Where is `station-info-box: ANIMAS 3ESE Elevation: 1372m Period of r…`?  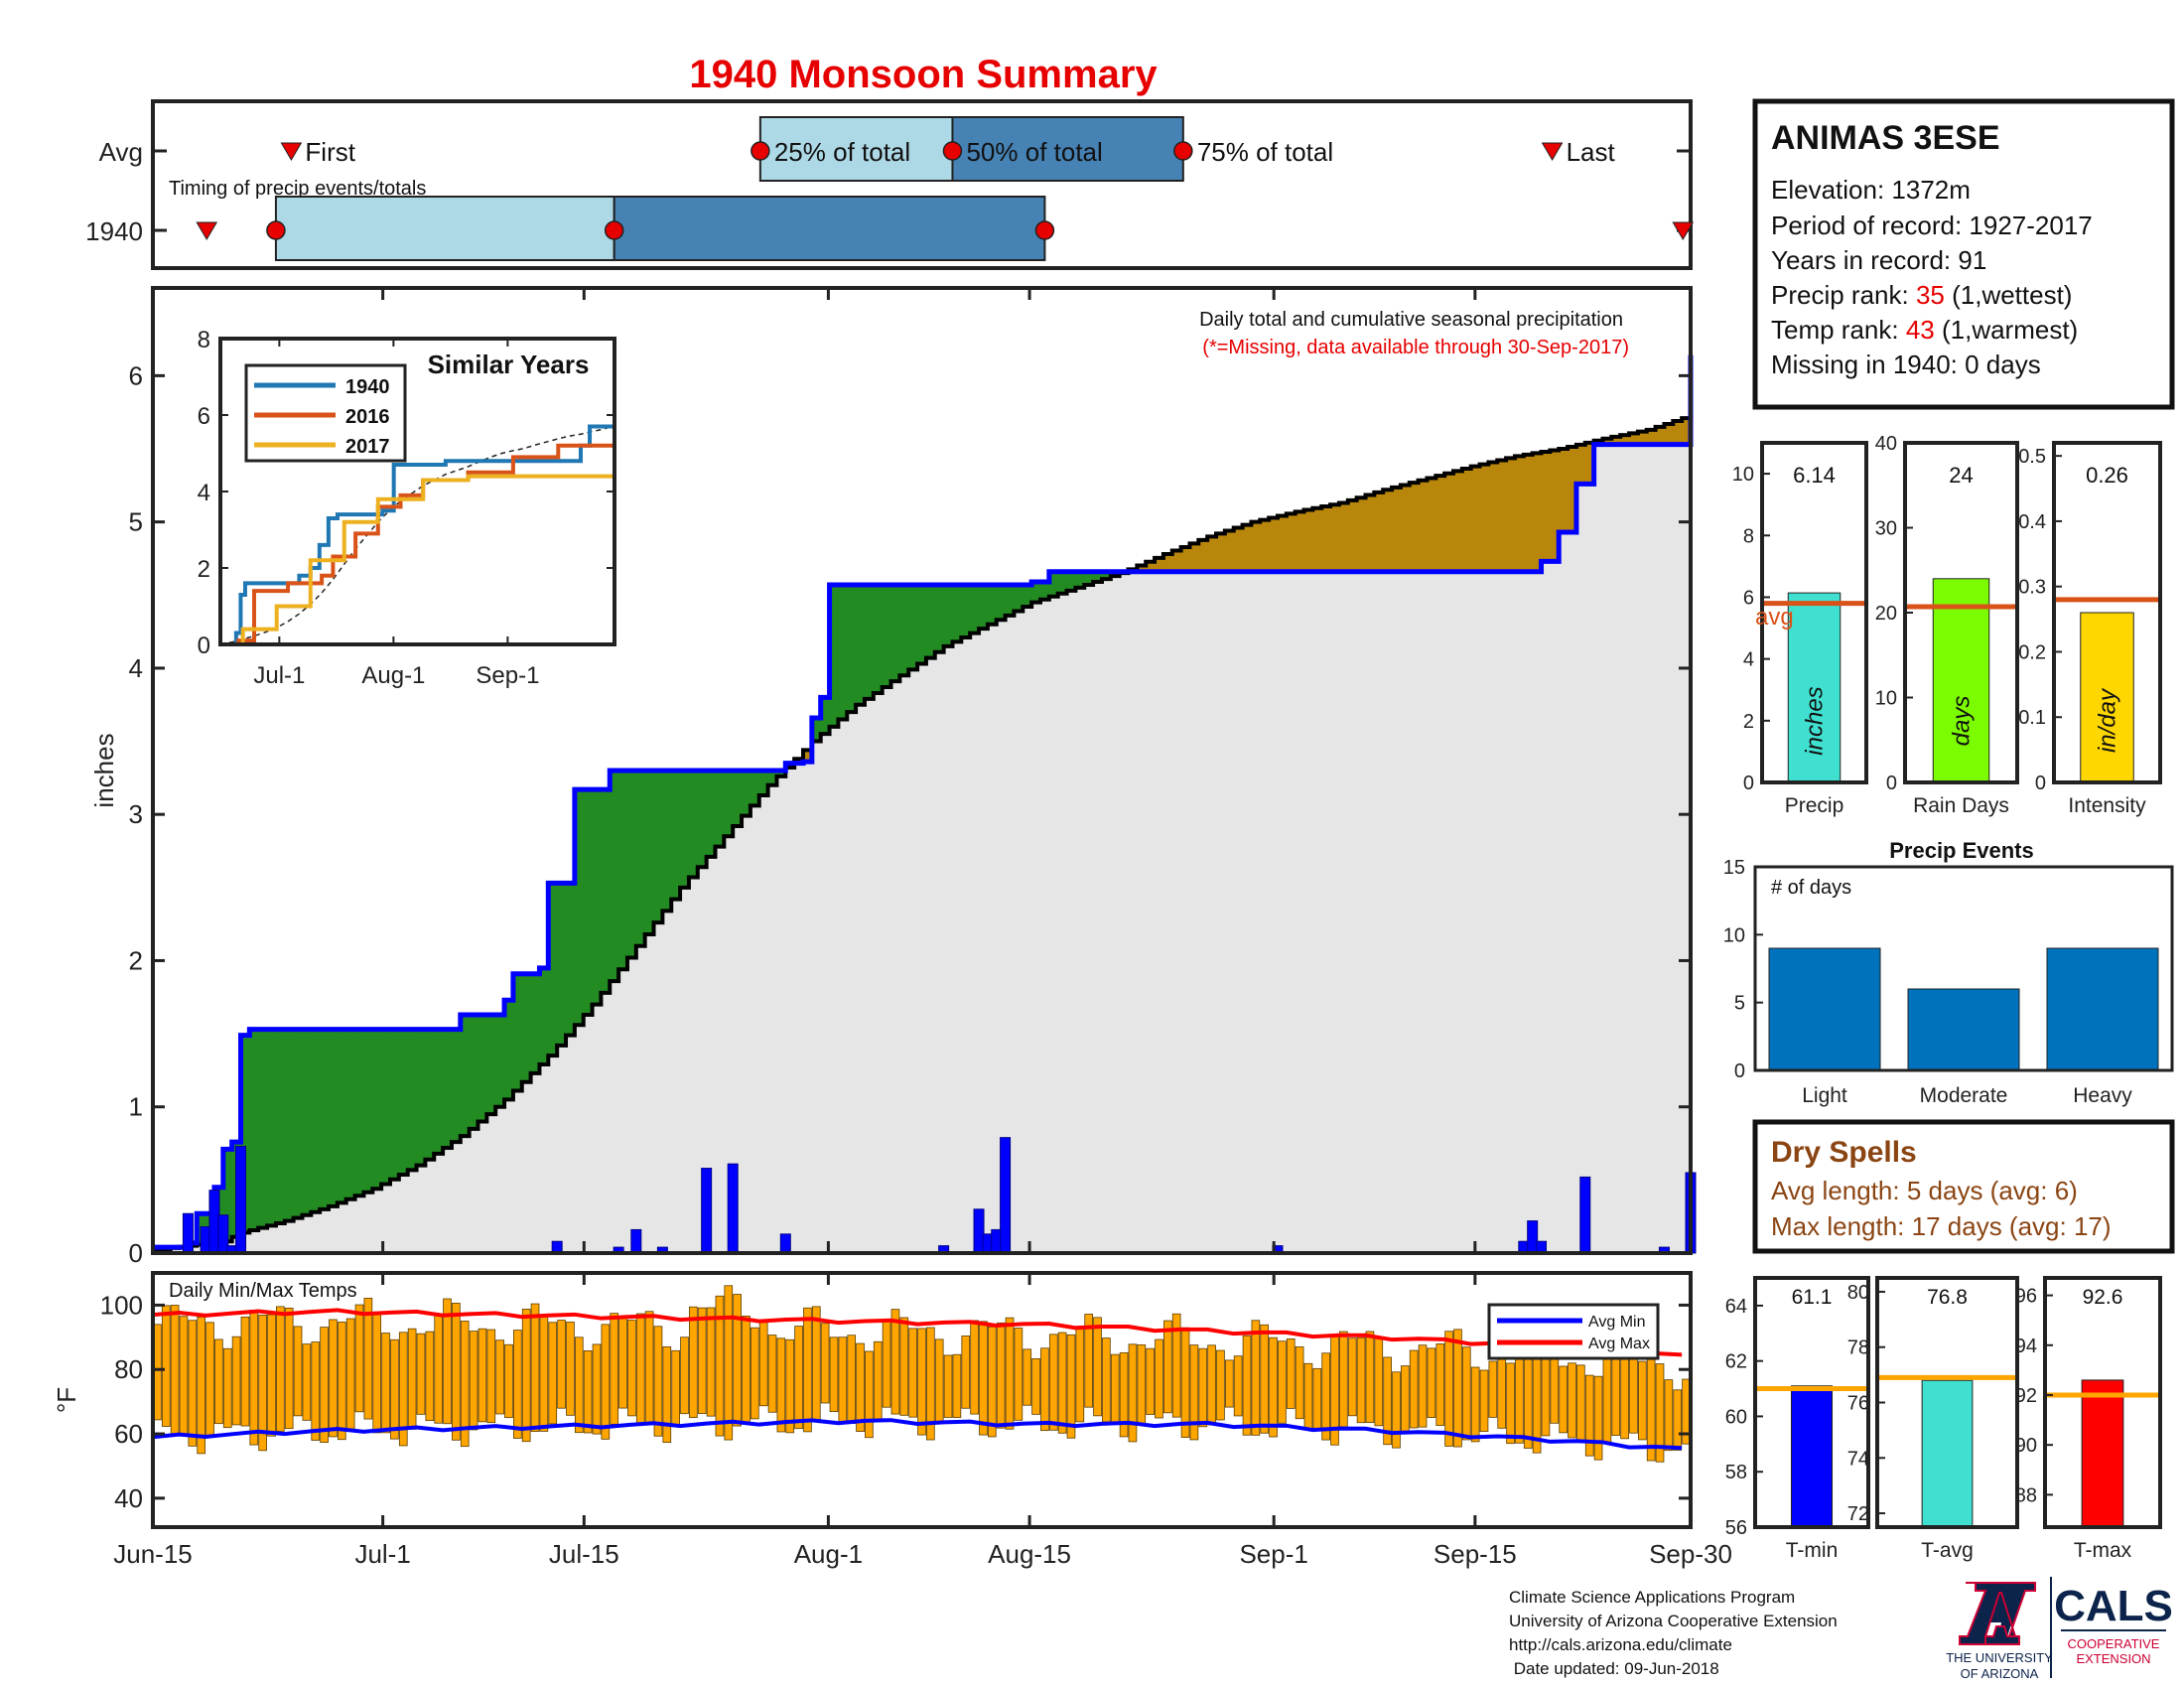 station-info-box: ANIMAS 3ESE Elevation: 1372m Period of r… is located at coordinates (1963, 254).